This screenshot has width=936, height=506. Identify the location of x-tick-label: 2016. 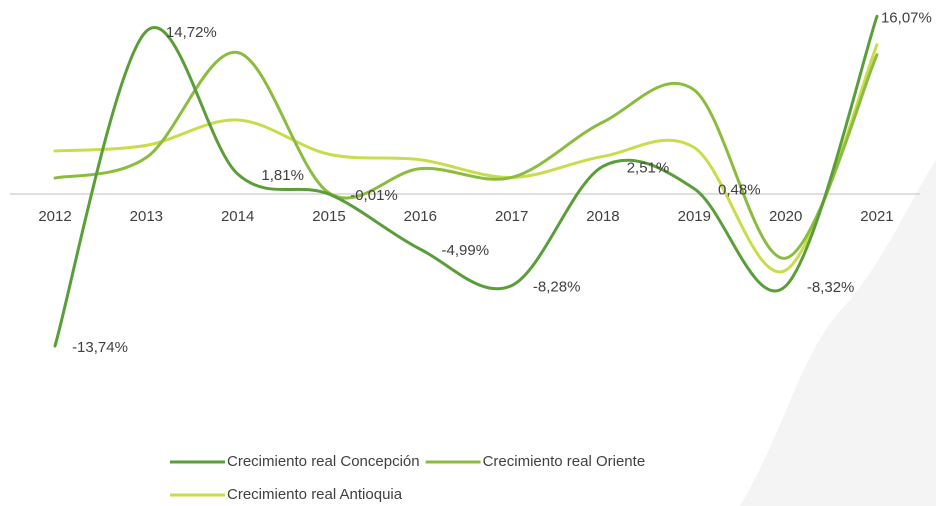
(420, 216).